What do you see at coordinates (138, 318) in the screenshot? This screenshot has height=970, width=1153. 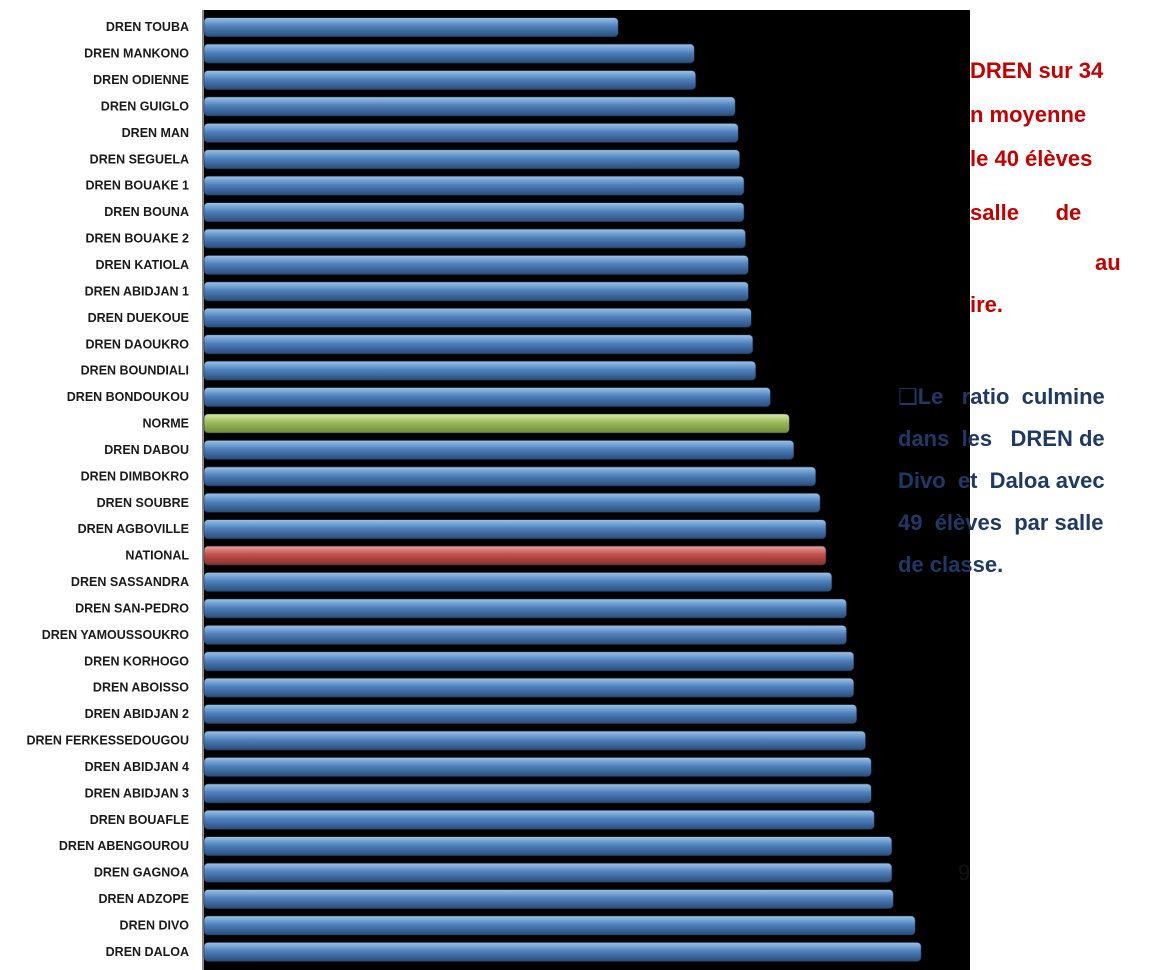 I see `category-label-dren-duekoue: DREN DUEKOUE` at bounding box center [138, 318].